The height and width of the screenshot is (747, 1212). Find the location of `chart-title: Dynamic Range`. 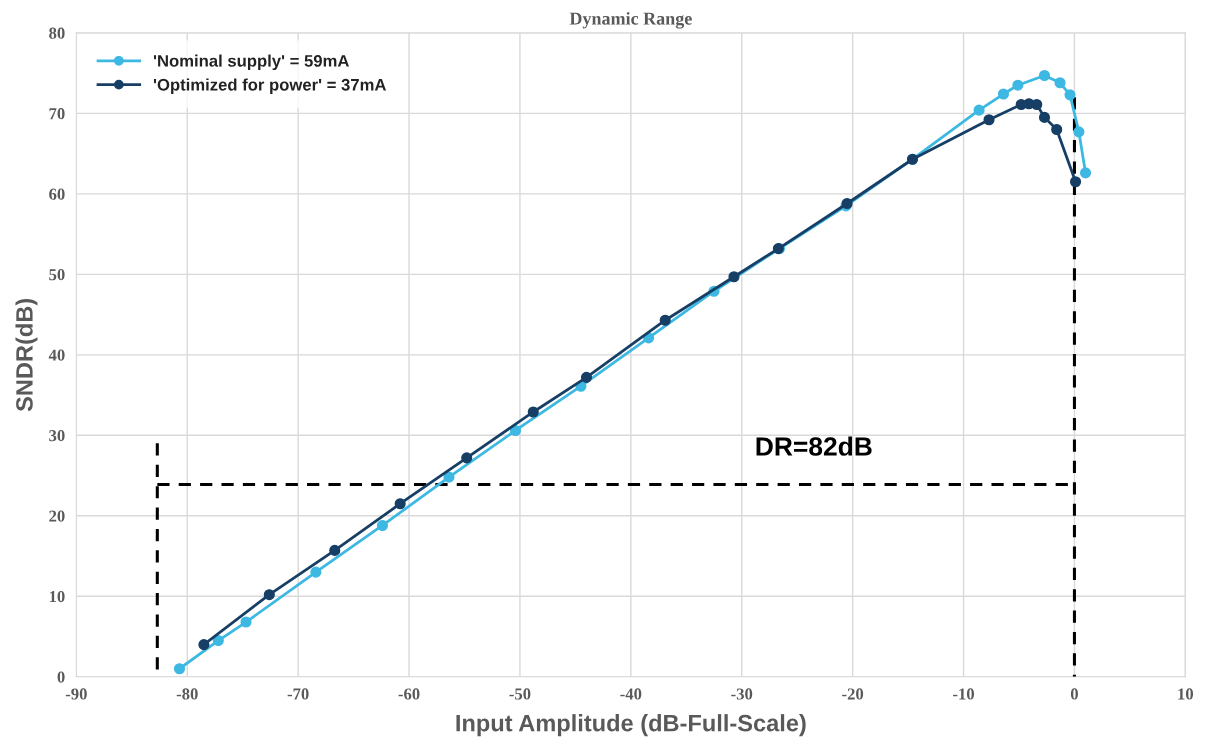

chart-title: Dynamic Range is located at coordinates (630, 20).